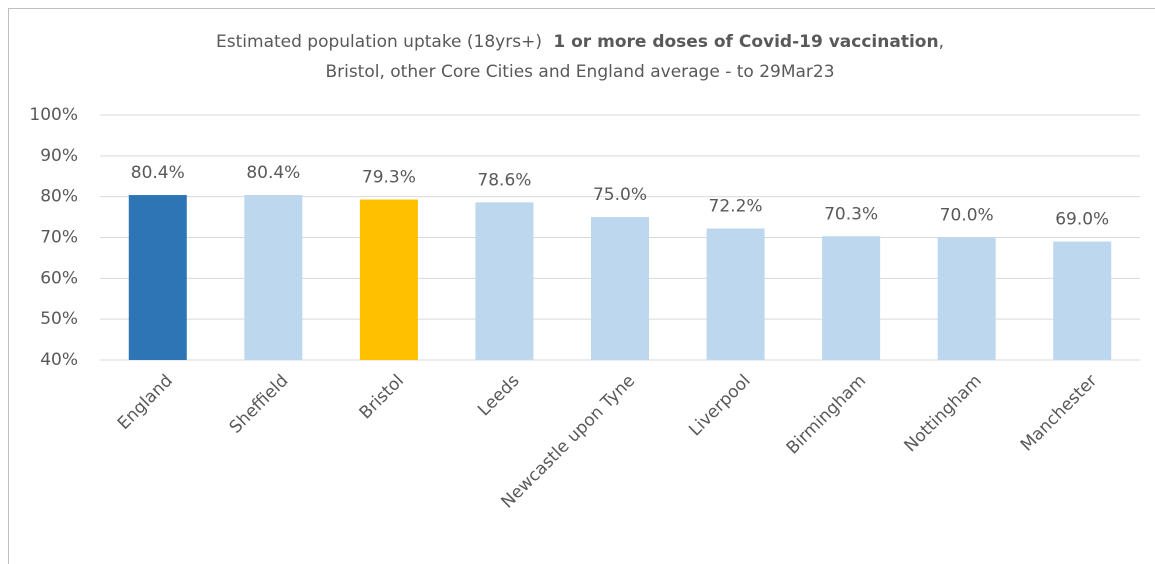 This screenshot has width=1155, height=564. I want to click on y-tick-label: 50%, so click(59, 319).